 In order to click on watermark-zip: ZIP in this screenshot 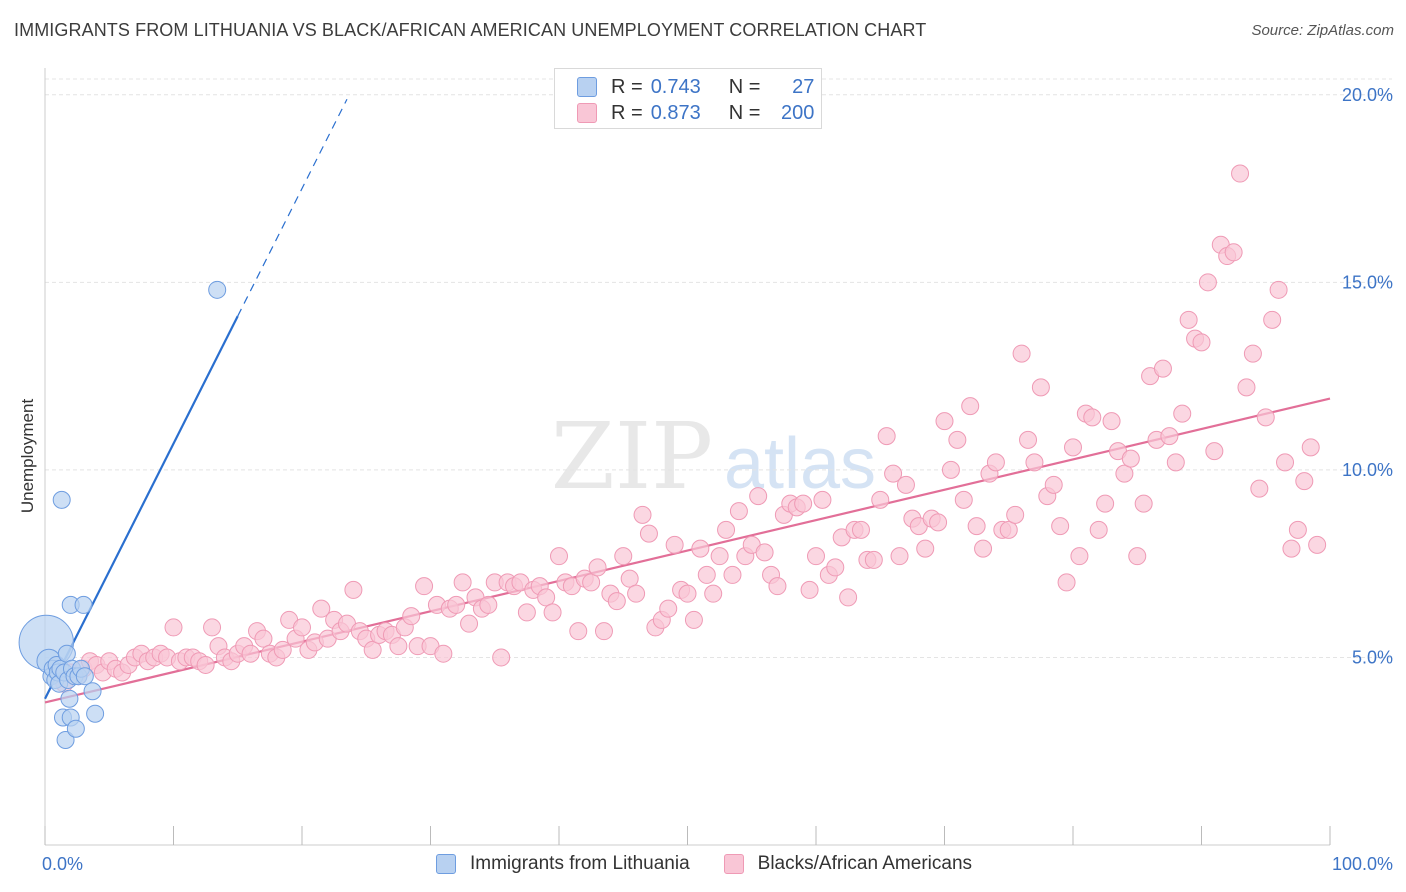, I will do `click(632, 456)`.